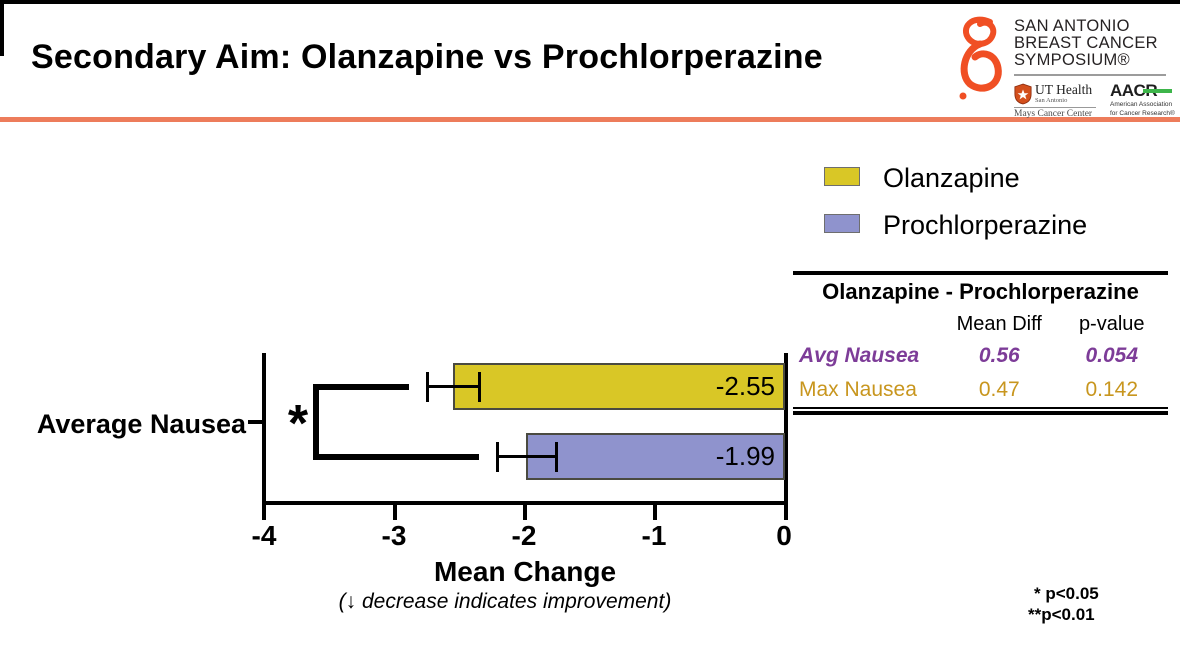 Image resolution: width=1180 pixels, height=655 pixels. What do you see at coordinates (2, 28) in the screenshot?
I see `slide-left-border` at bounding box center [2, 28].